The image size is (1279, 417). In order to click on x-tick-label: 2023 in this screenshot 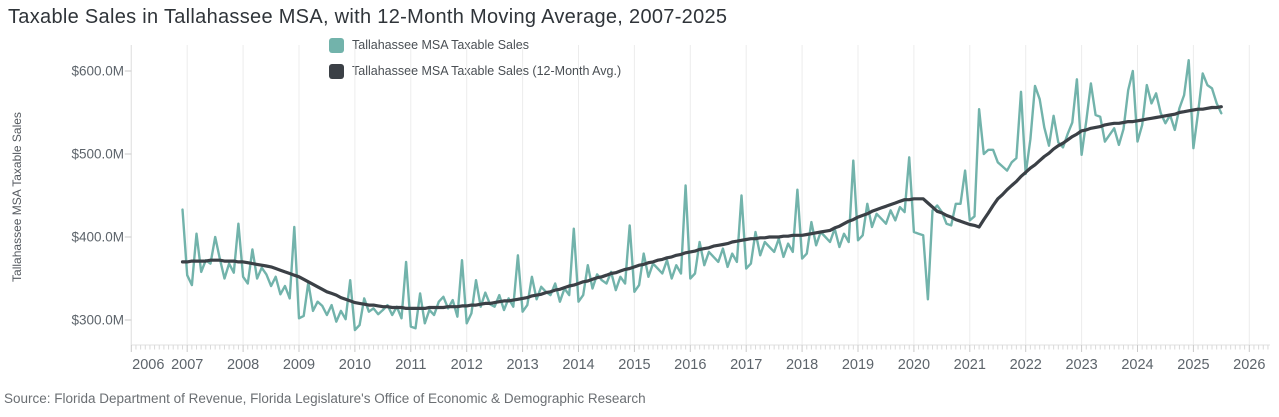, I will do `click(1081, 365)`.